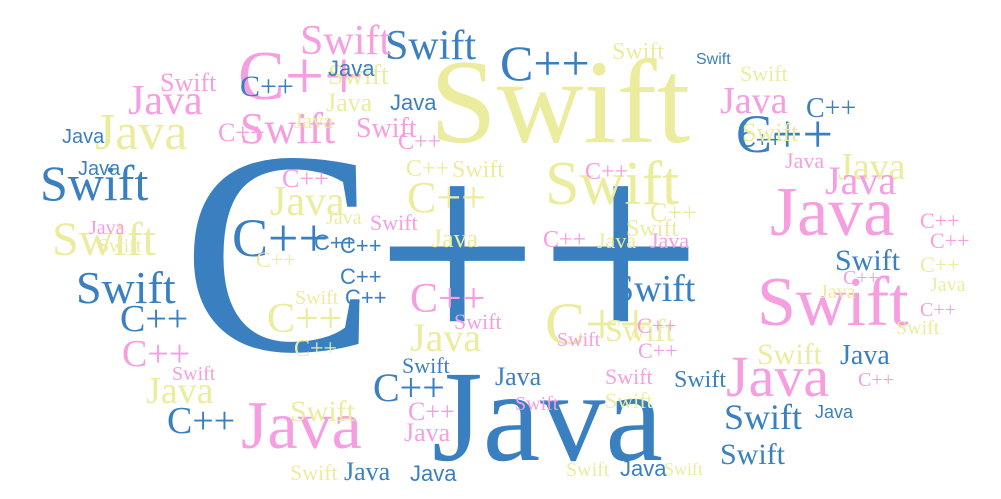 This screenshot has height=499, width=1001. Describe the element at coordinates (673, 212) in the screenshot. I see `word-cpp-44: C++` at that location.